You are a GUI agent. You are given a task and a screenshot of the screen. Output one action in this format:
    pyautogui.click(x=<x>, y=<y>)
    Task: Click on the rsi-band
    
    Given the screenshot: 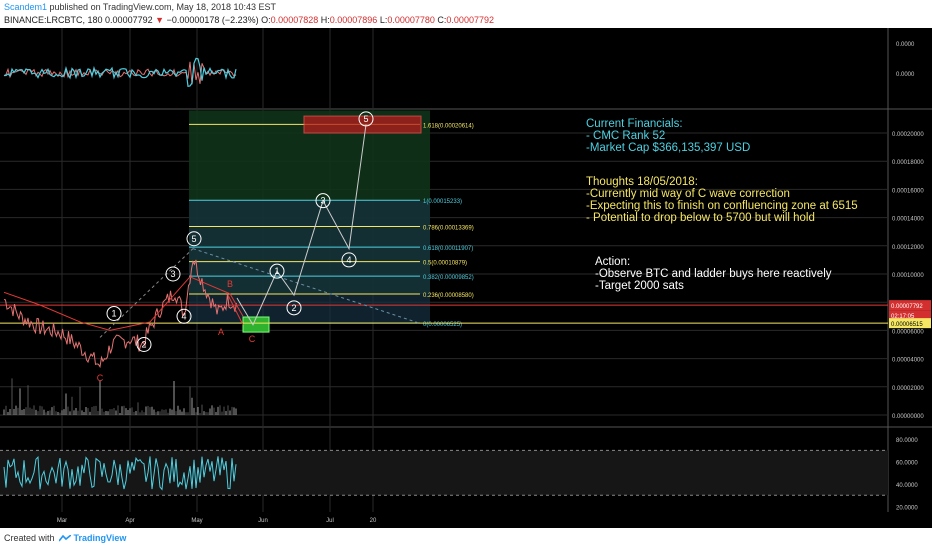 What is the action you would take?
    pyautogui.click(x=444, y=473)
    